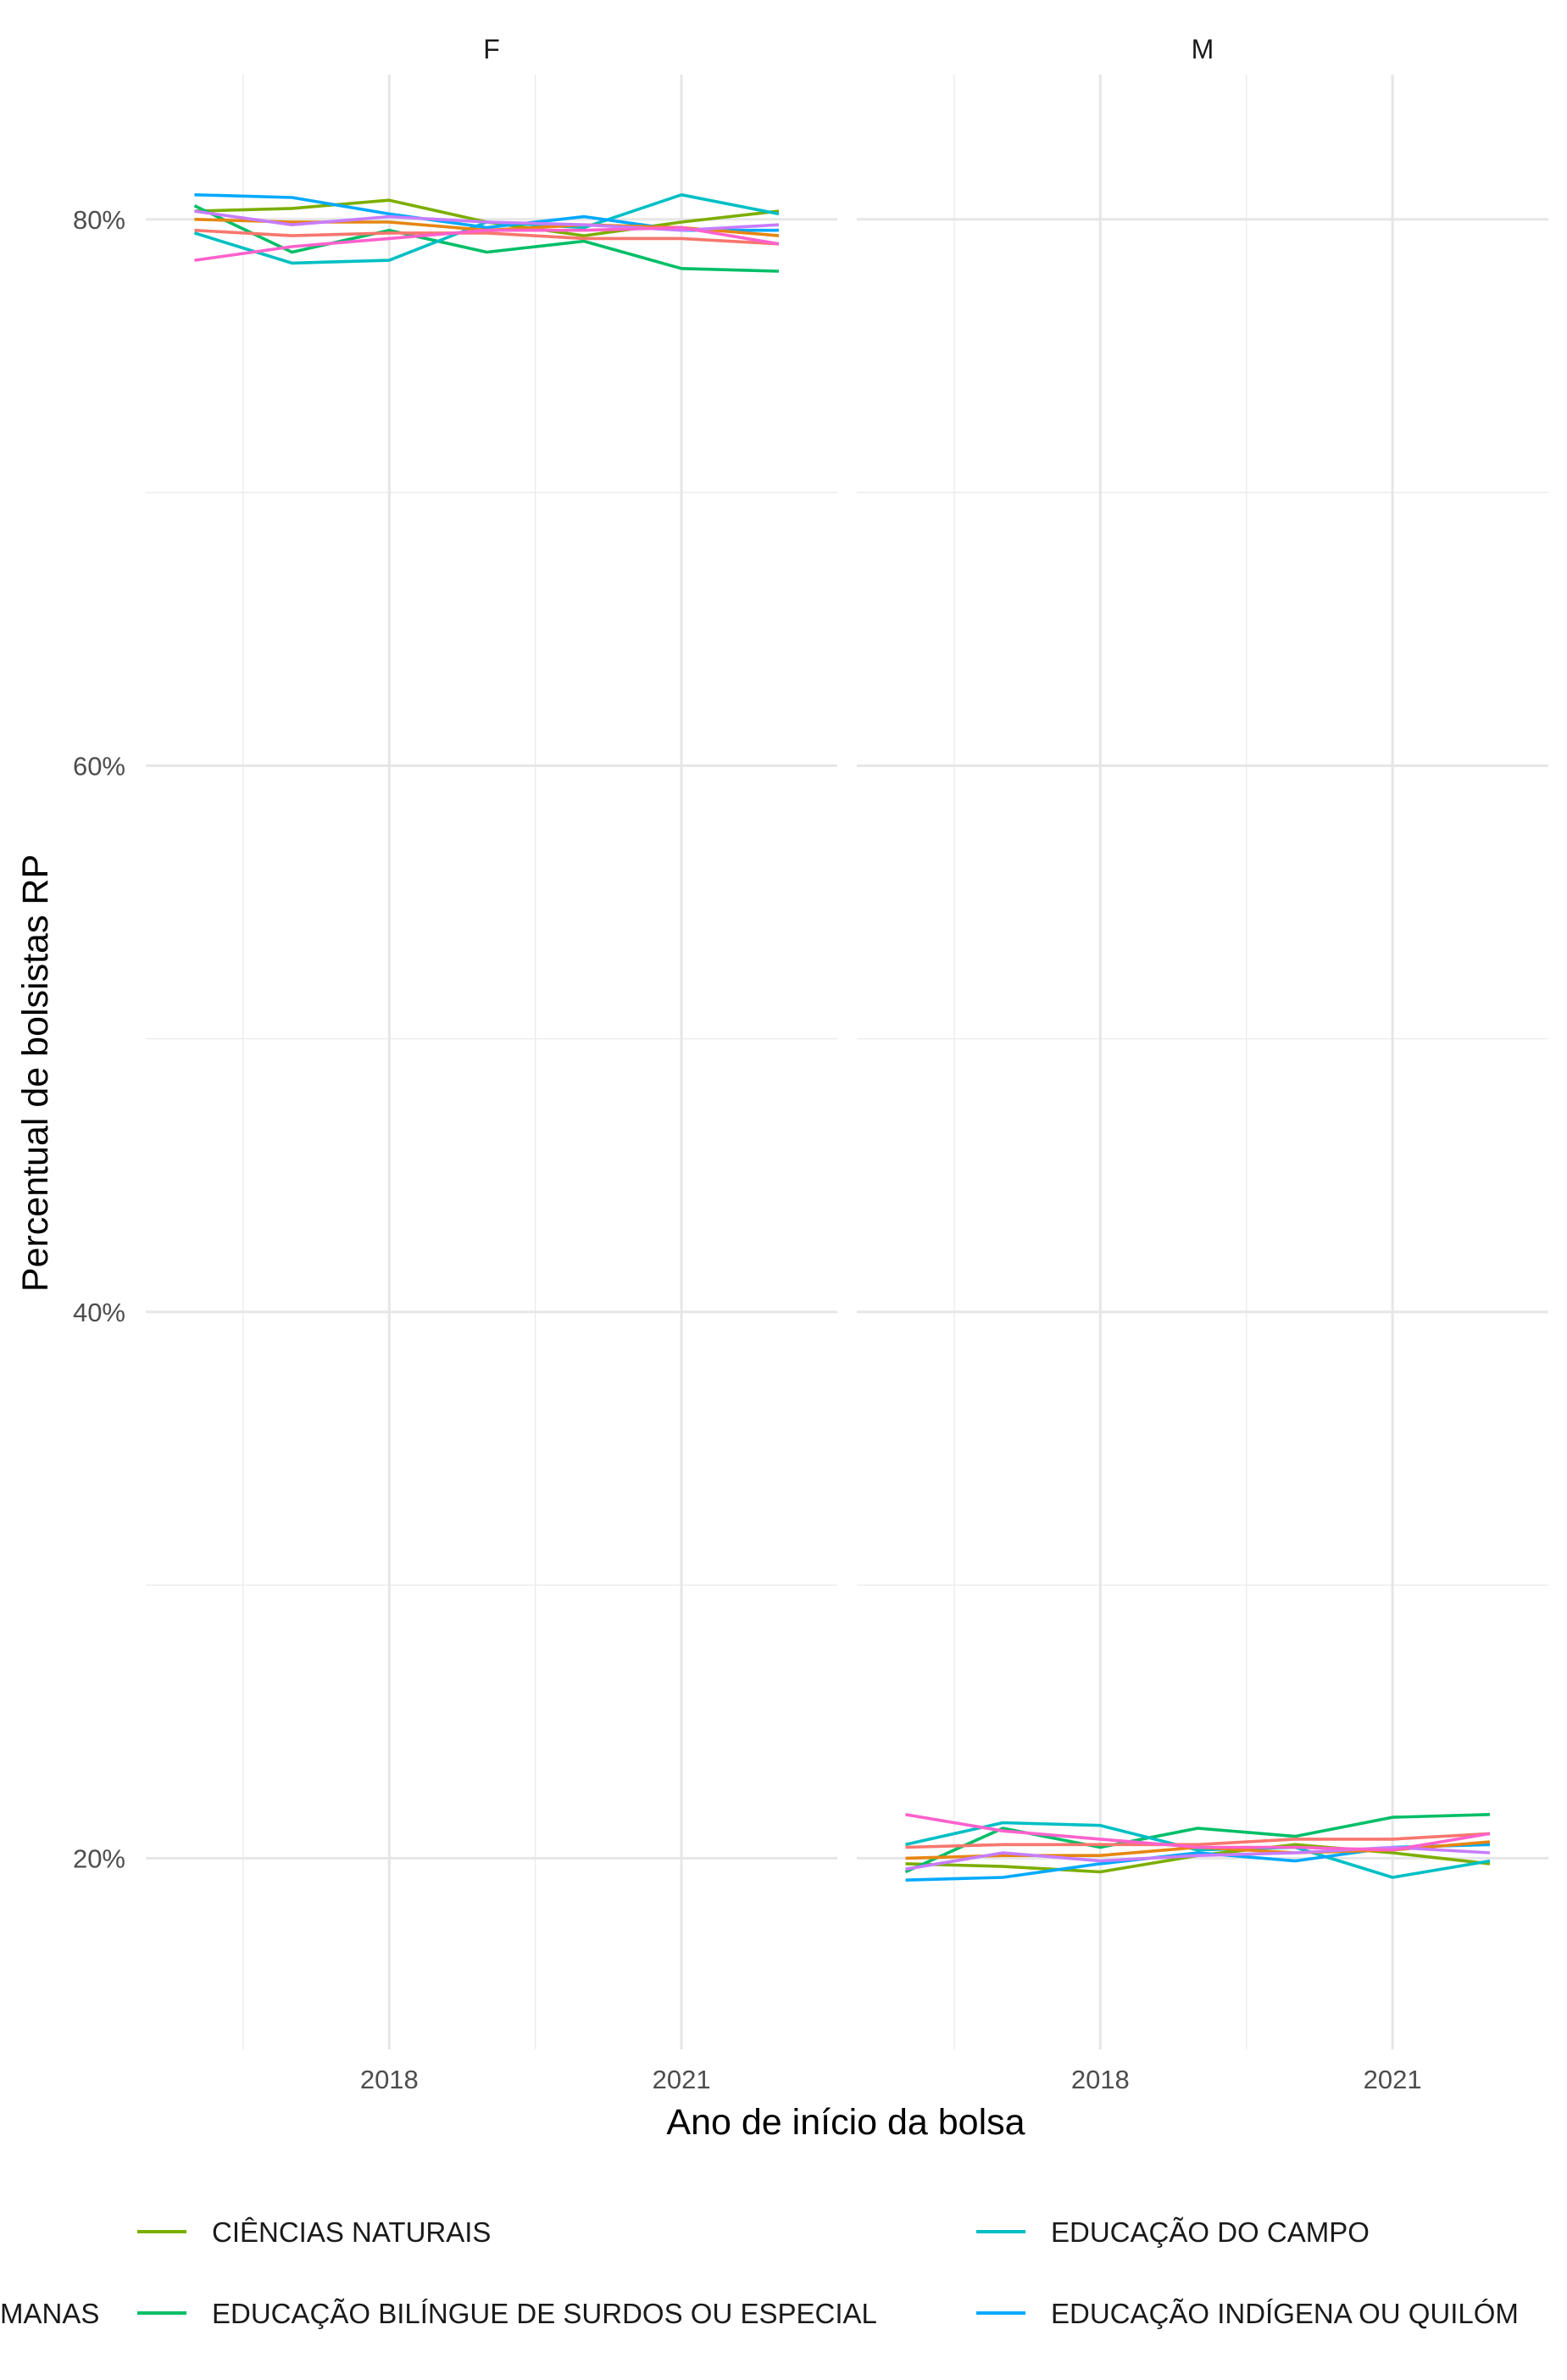  What do you see at coordinates (1198, 1841) in the screenshot?
I see `series-line-outra-a-m` at bounding box center [1198, 1841].